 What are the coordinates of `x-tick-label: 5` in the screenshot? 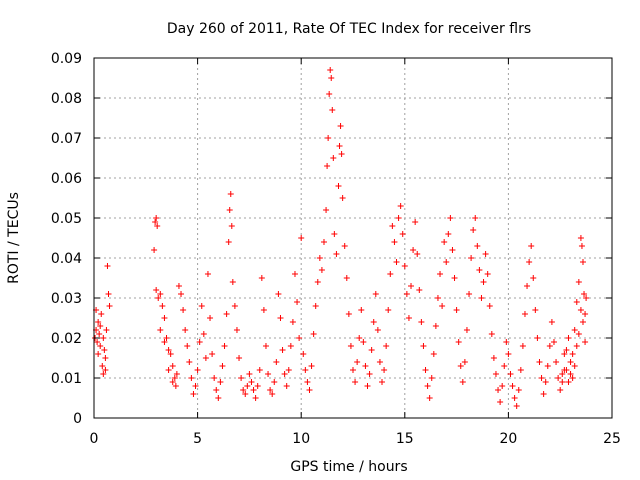 It's located at (197, 439).